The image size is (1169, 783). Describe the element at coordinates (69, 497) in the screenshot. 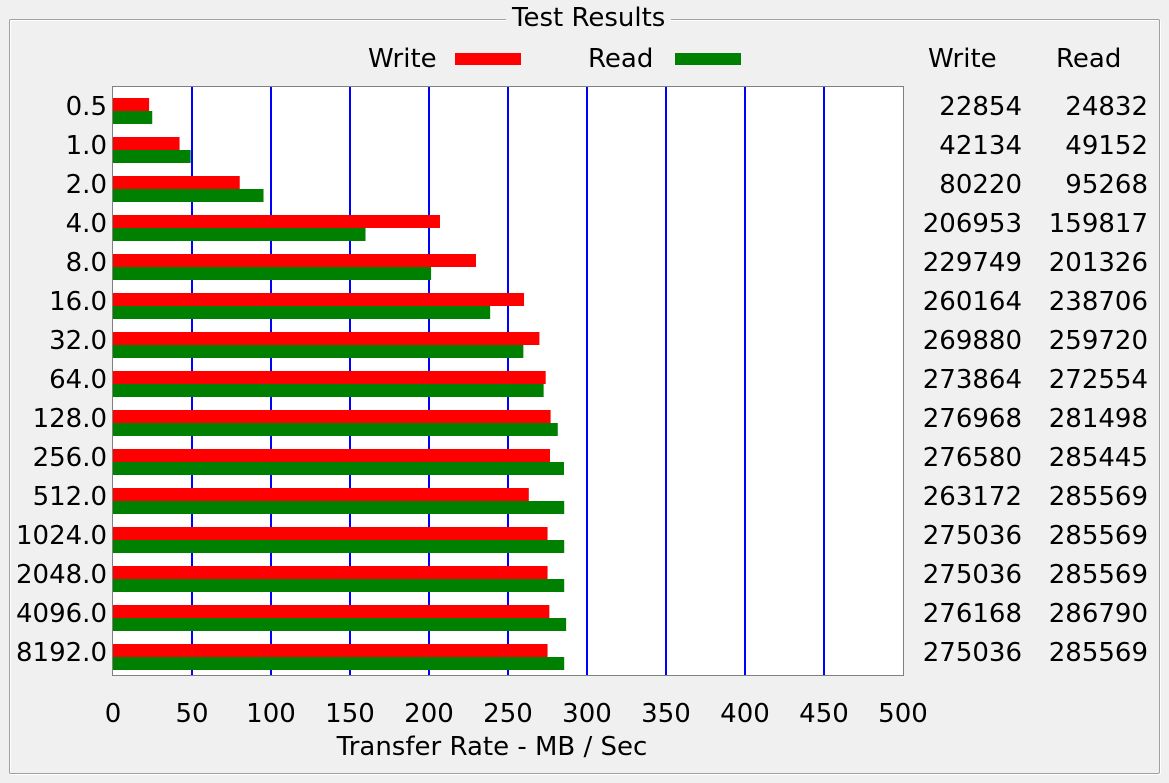

I see `category-label: 512.0` at that location.